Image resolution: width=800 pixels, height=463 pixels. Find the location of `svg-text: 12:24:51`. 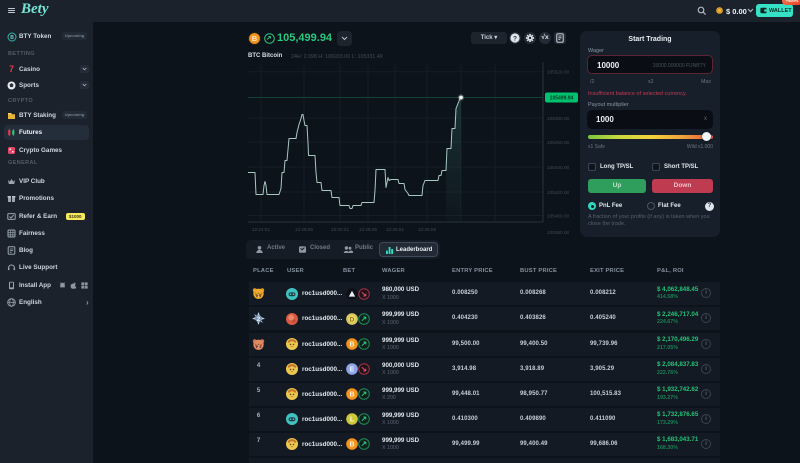

svg-text: 12:24:51 is located at coordinates (261, 229).